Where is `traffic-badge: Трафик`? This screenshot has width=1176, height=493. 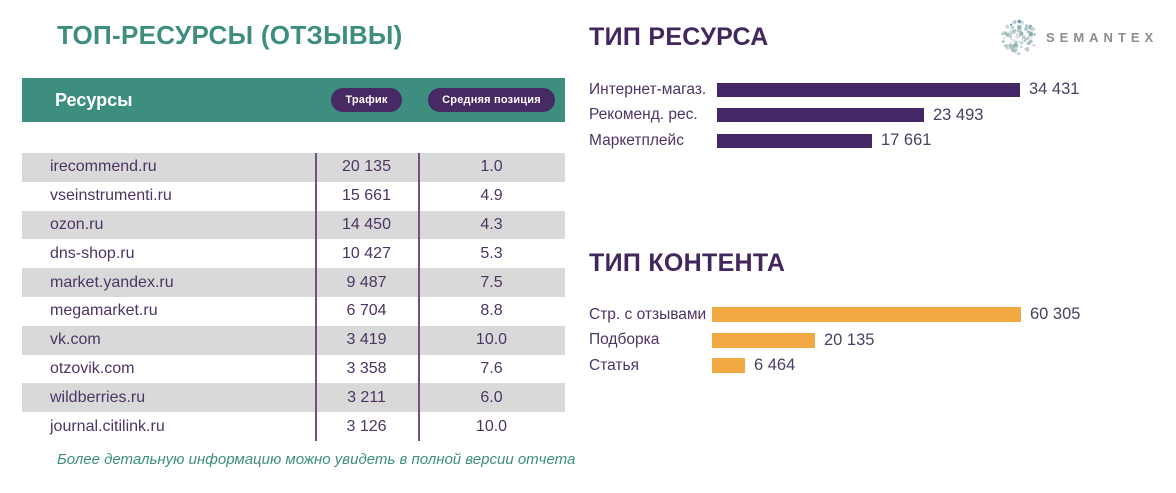 traffic-badge: Трафик is located at coordinates (366, 100).